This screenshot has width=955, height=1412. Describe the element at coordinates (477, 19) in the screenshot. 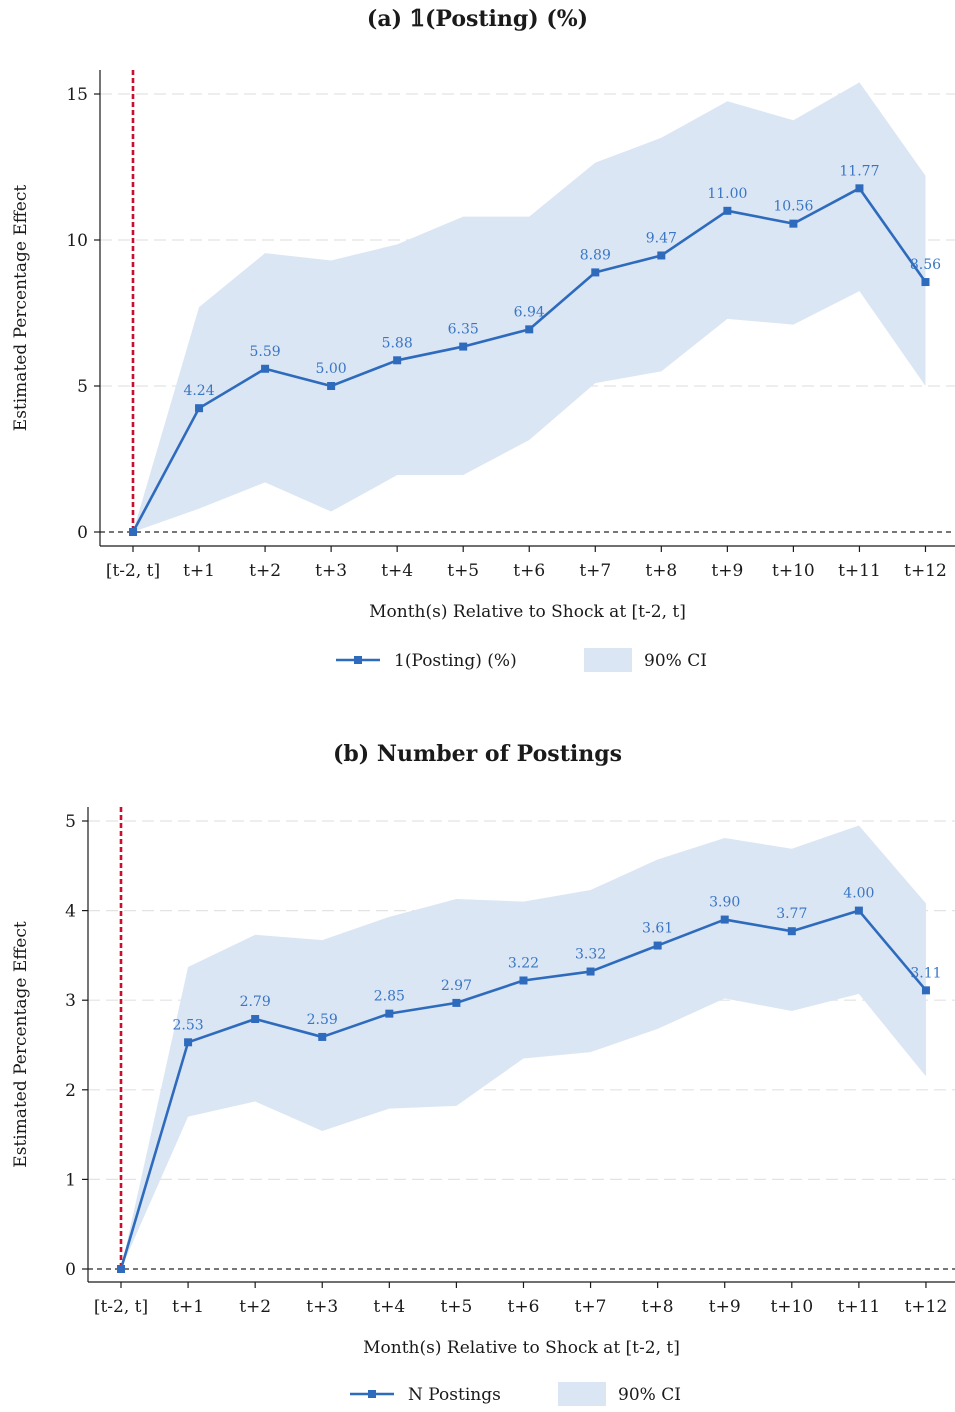

I see `chart-title: (a) 𝟙(Posting) (%)` at that location.